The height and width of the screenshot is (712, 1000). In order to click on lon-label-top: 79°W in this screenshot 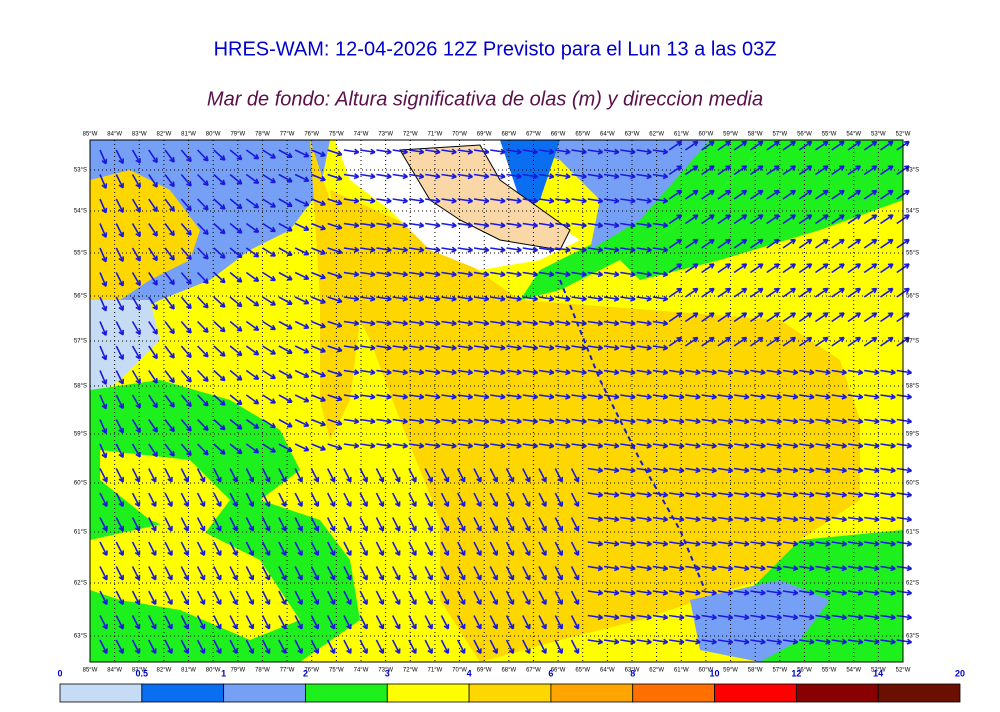, I will do `click(237, 135)`.